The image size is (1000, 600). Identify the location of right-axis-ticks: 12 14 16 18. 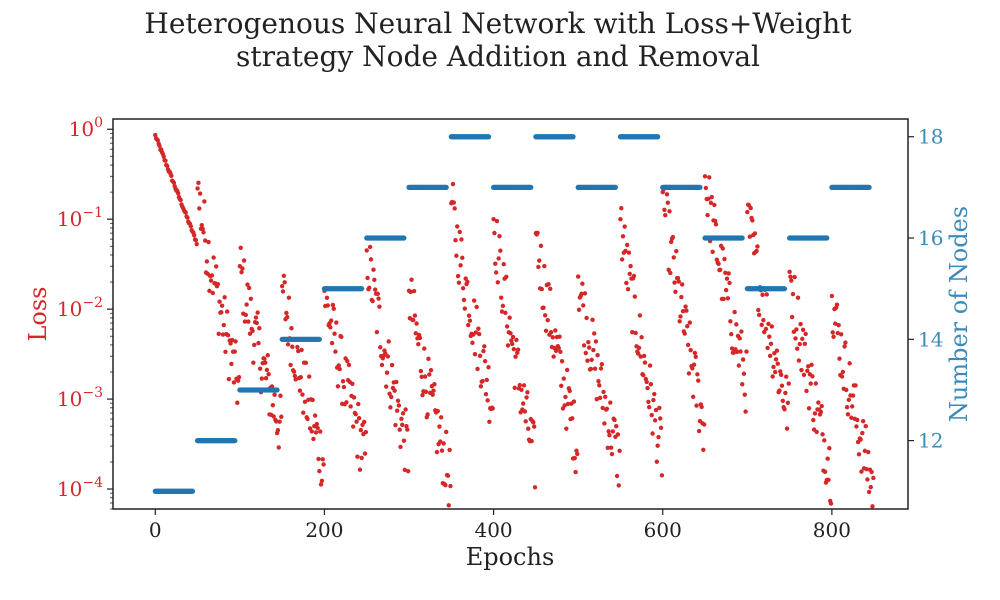
(925, 289).